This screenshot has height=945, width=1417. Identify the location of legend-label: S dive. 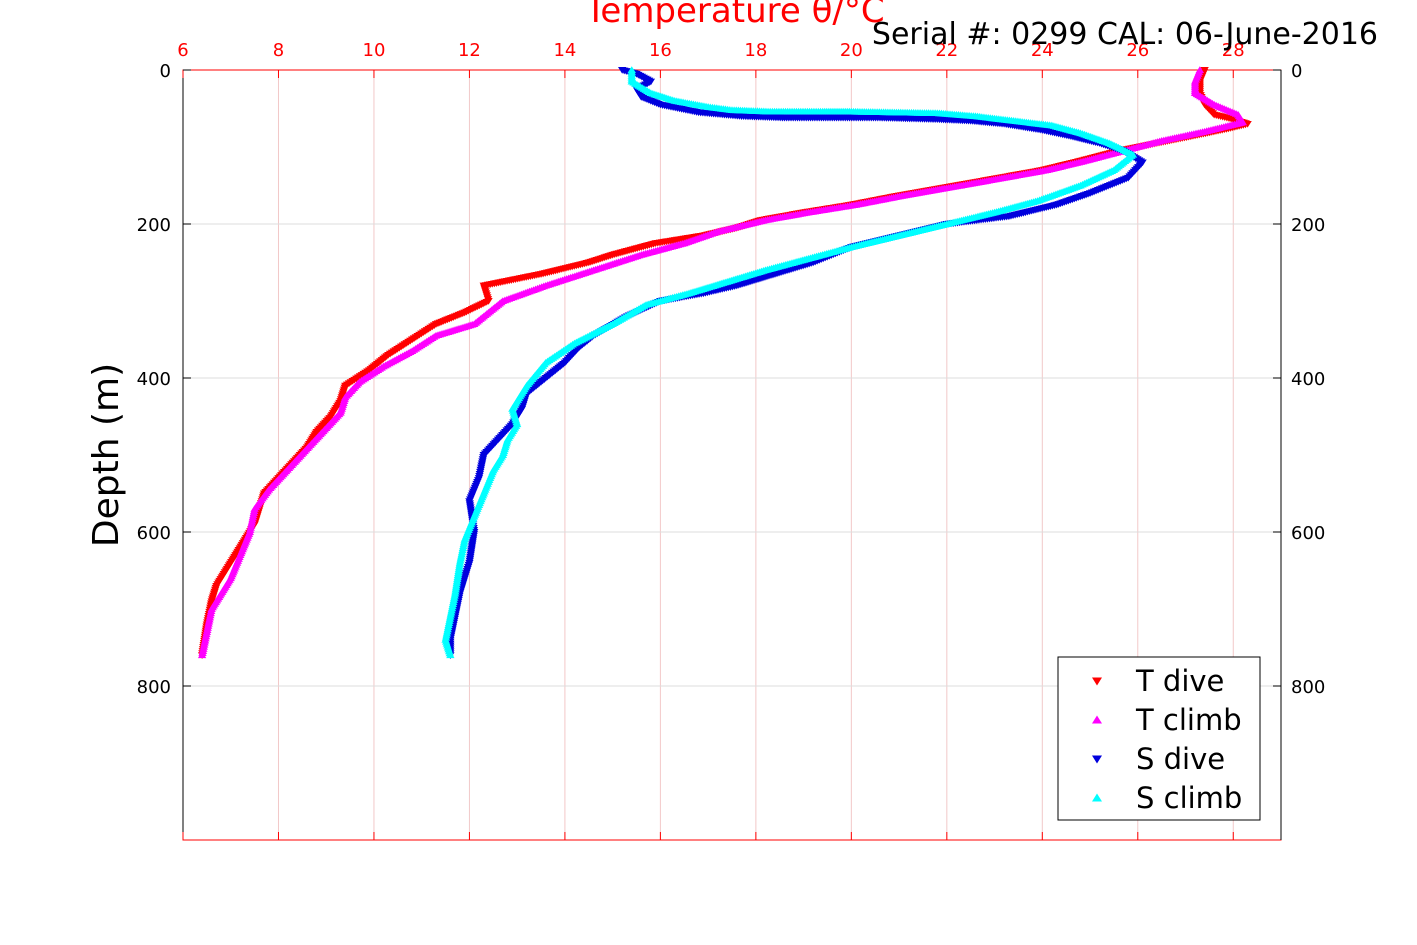
(1180, 759).